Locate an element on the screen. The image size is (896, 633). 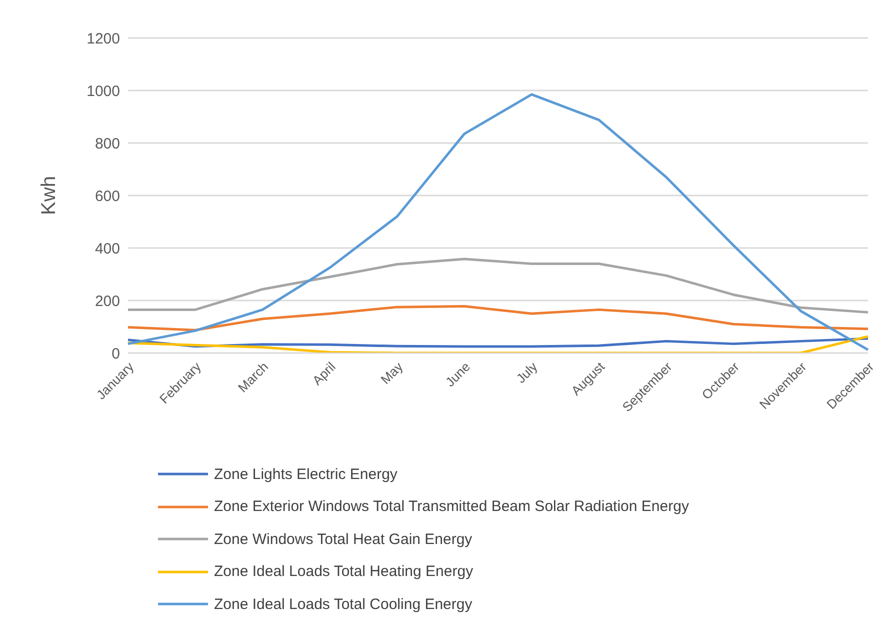
legend-label: Zone Windows Total Heat Gain Energy is located at coordinates (343, 539).